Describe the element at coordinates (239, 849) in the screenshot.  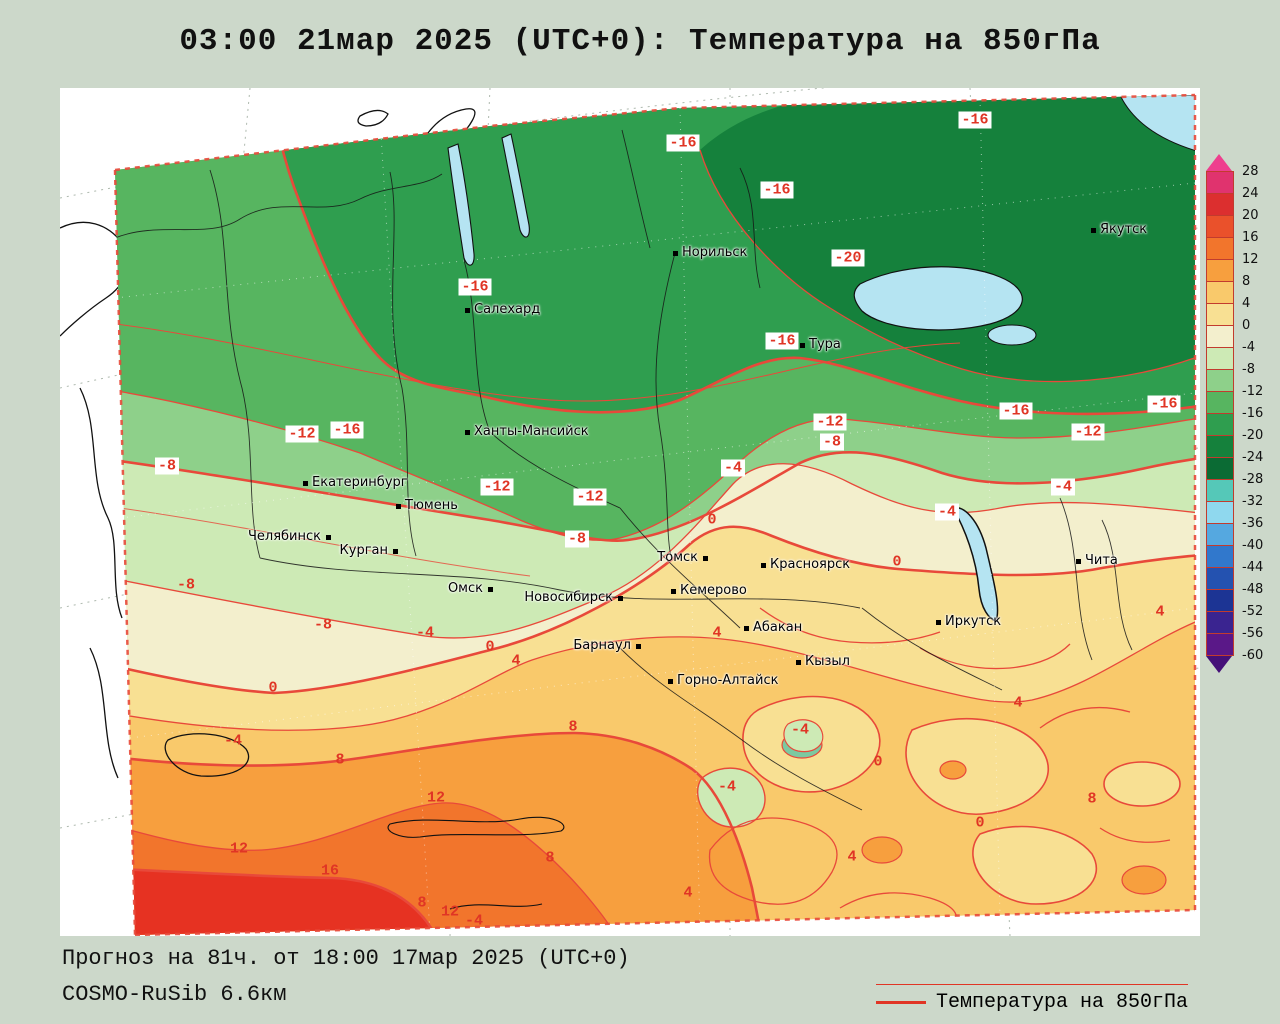
I see `contour-label: 12` at that location.